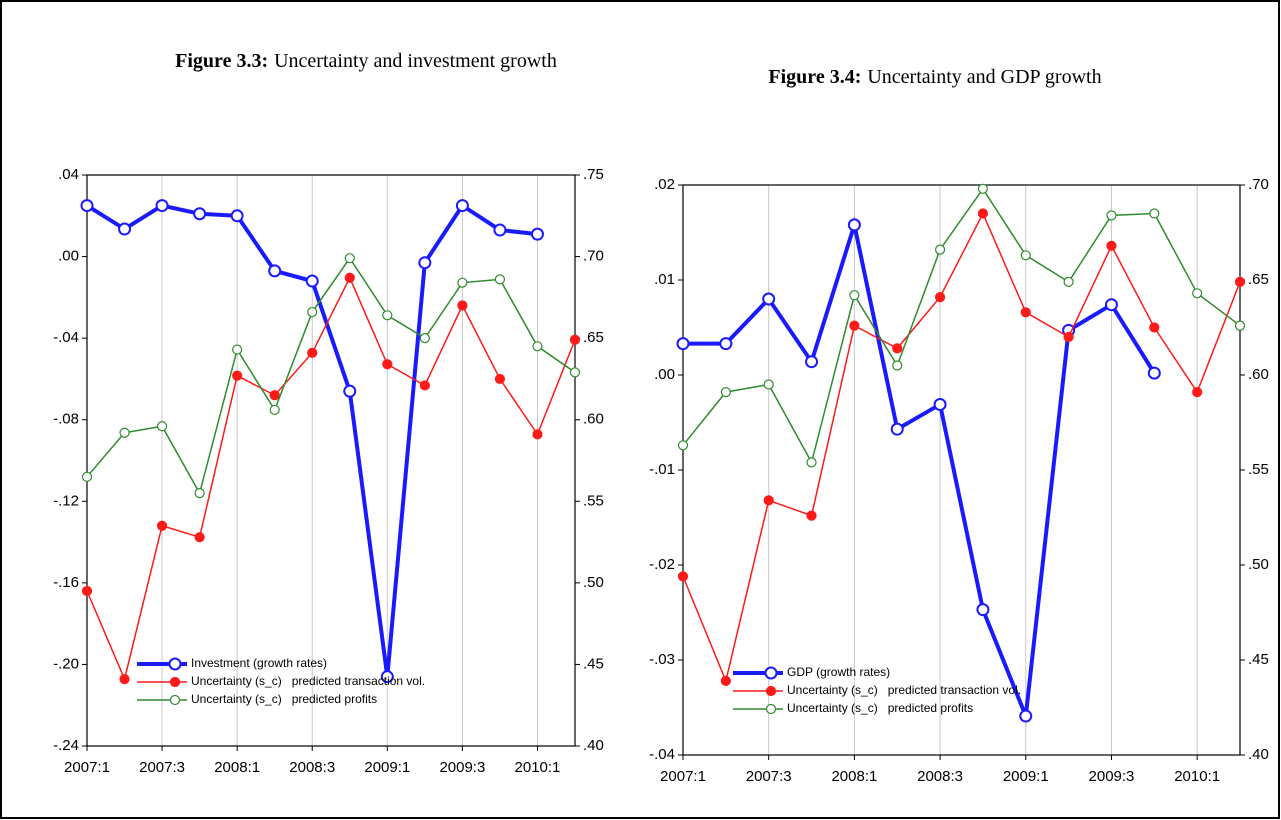  I want to click on x-tick-label: 2009:1, so click(1026, 776).